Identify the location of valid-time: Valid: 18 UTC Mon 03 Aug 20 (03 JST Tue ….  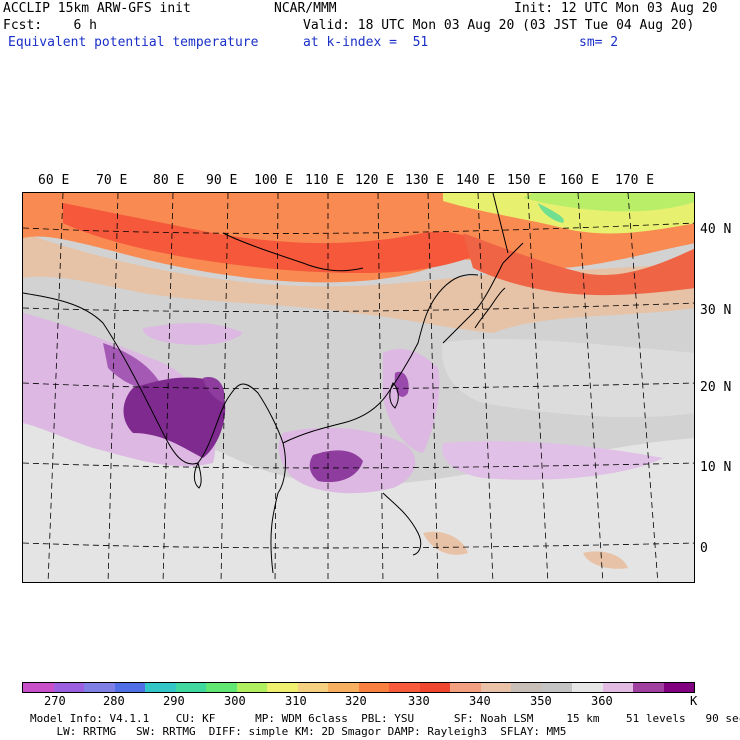
(499, 25).